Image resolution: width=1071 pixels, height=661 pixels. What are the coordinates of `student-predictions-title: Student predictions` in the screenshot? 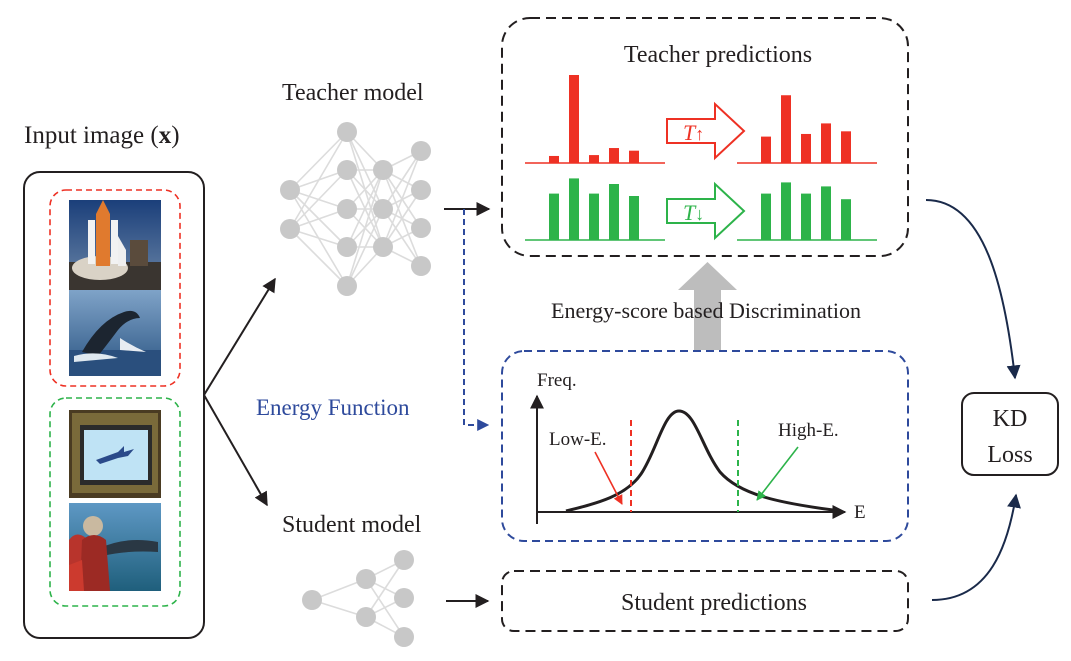 It's located at (714, 603).